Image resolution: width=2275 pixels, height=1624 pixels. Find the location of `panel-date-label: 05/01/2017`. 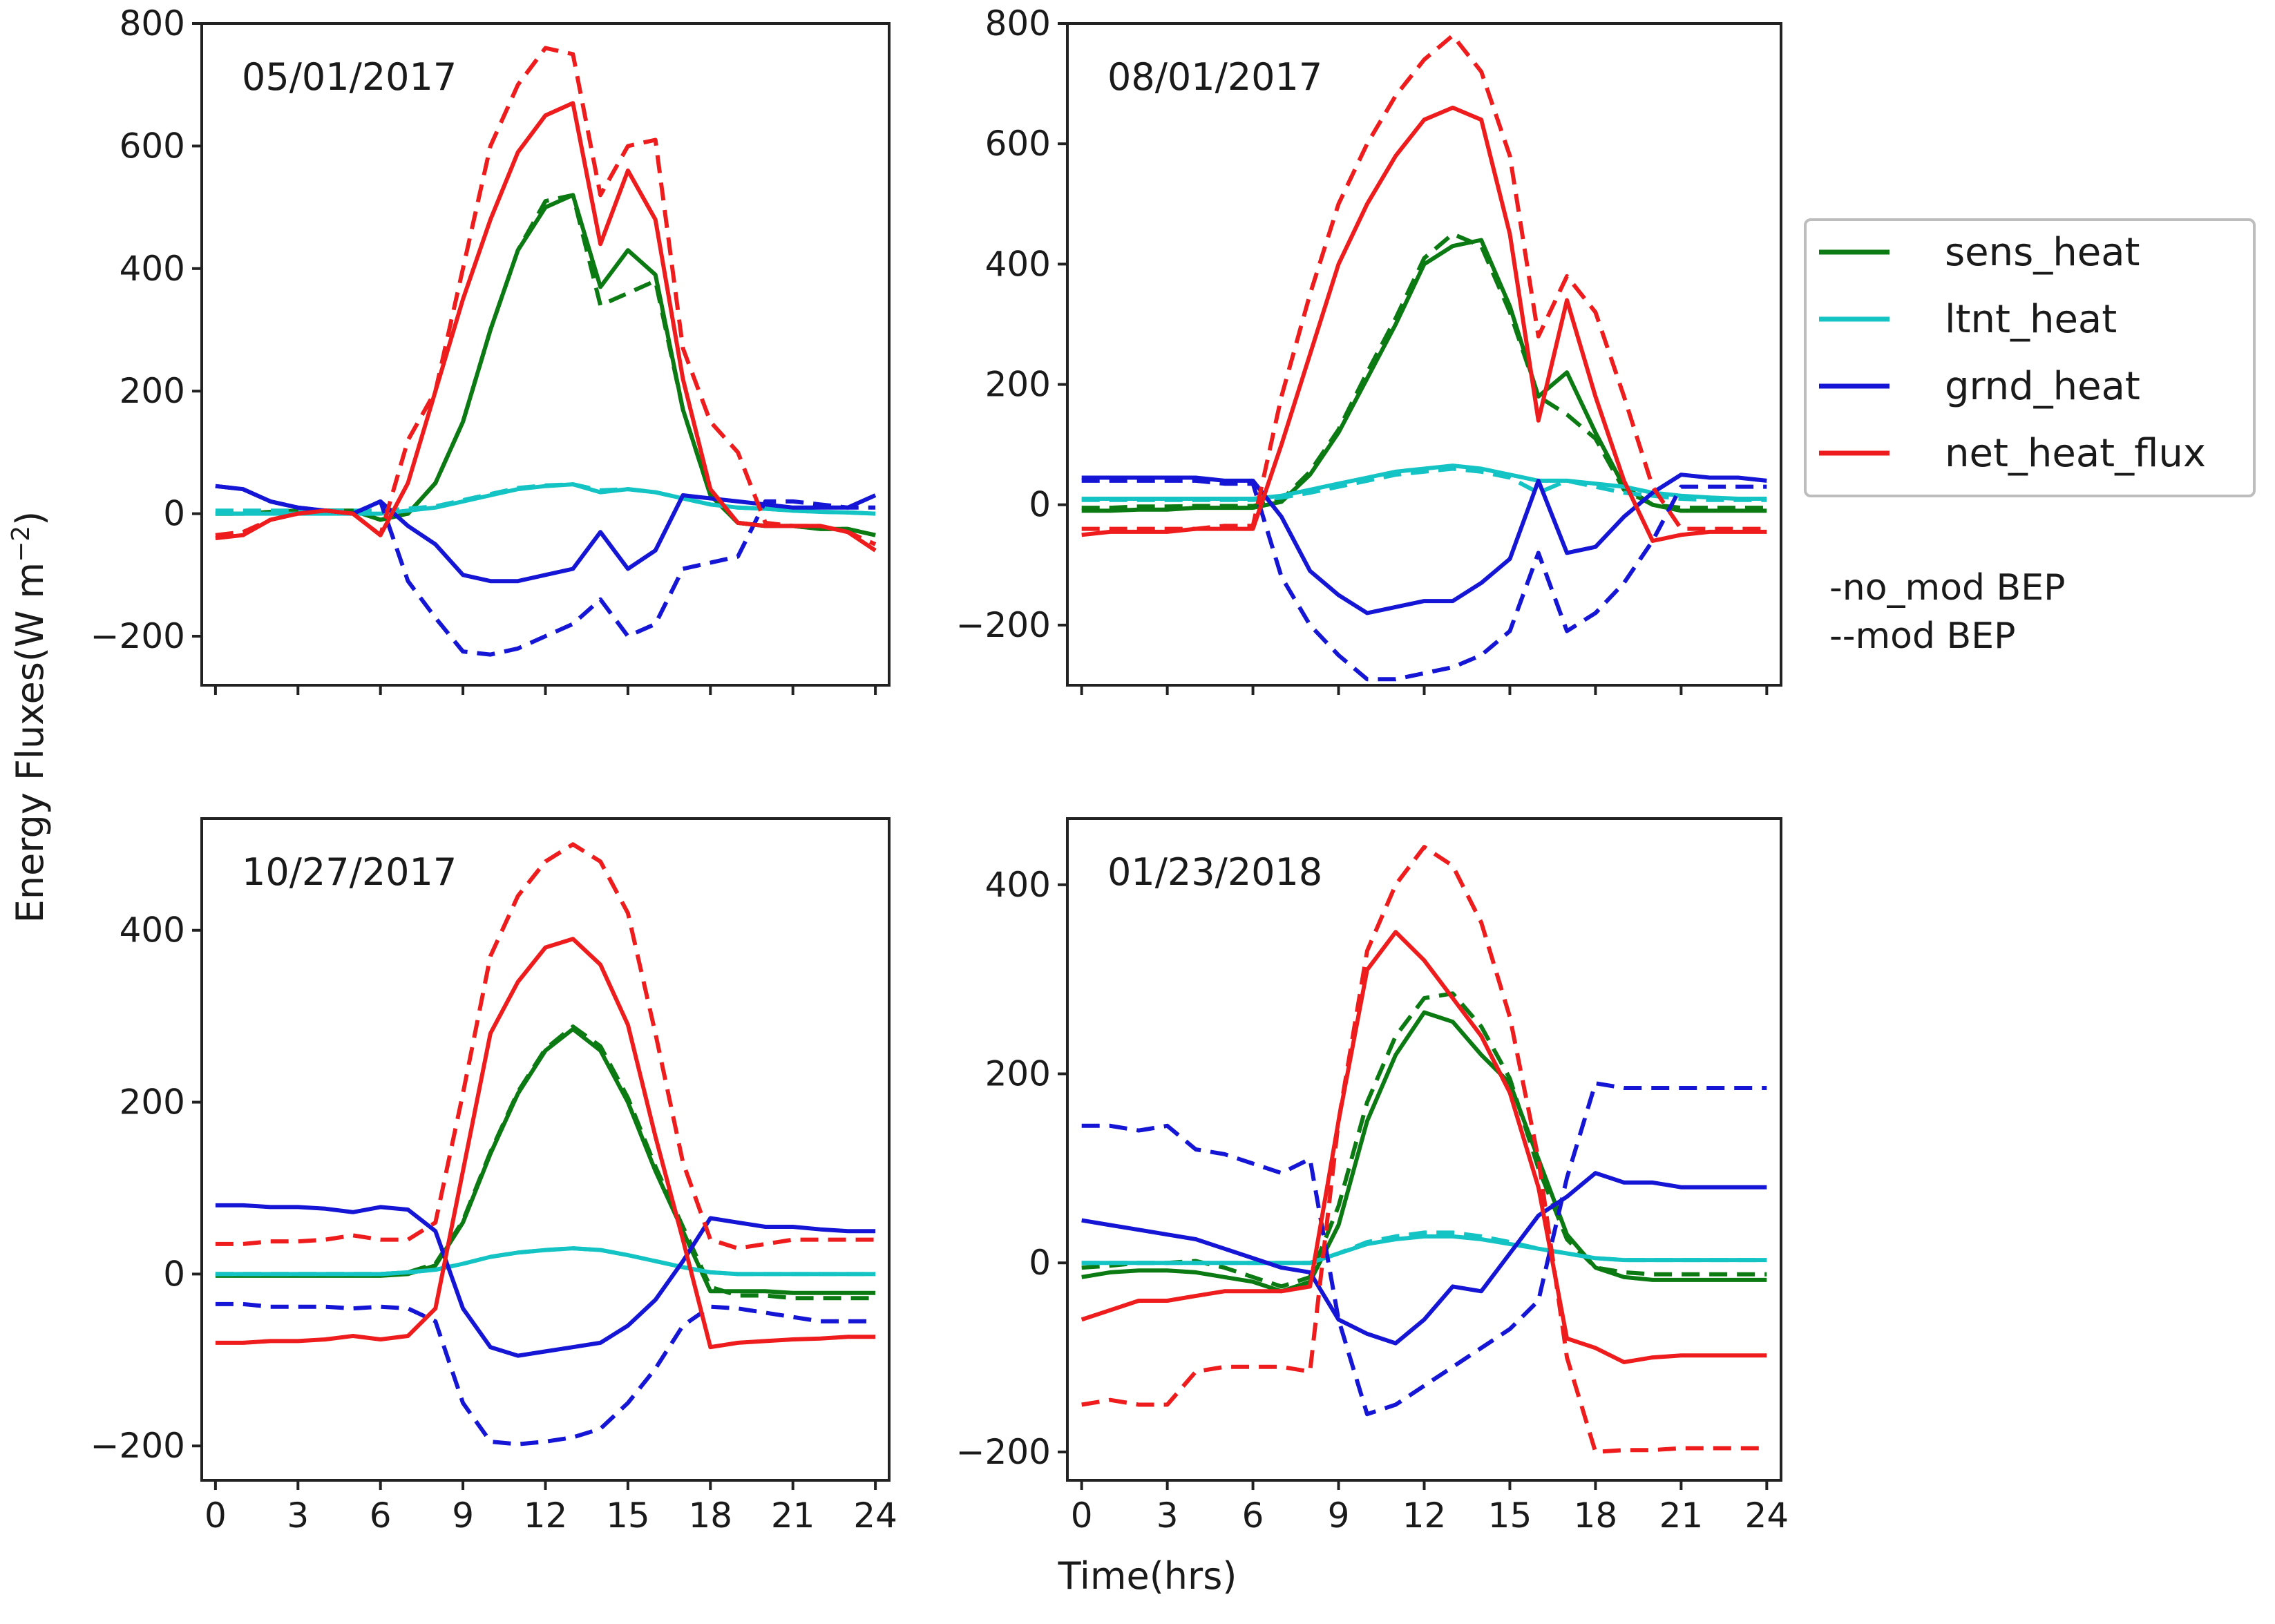

panel-date-label: 05/01/2017 is located at coordinates (349, 77).